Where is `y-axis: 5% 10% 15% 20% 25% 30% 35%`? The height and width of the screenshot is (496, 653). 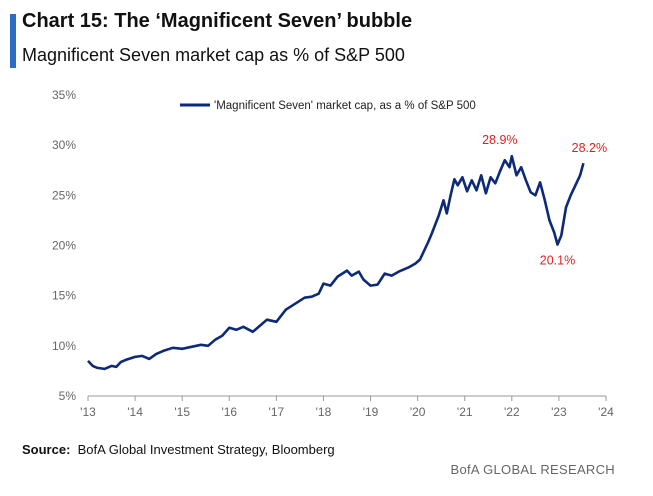
y-axis: 5% 10% 15% 20% 25% 30% 35% is located at coordinates (64, 245).